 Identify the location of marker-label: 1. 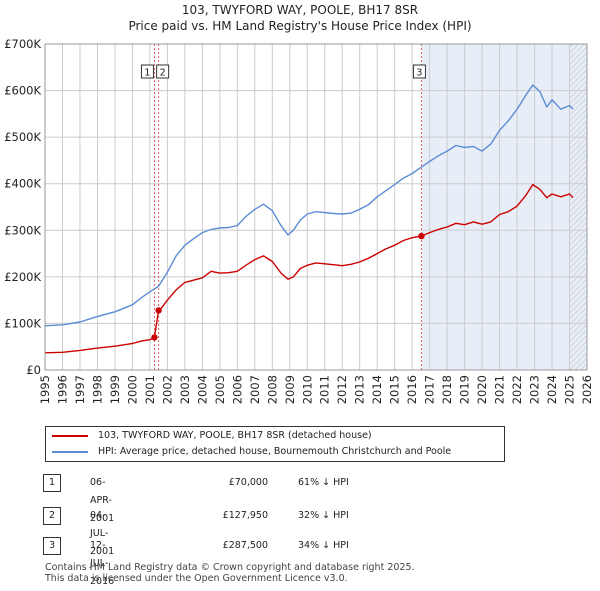
(147, 73).